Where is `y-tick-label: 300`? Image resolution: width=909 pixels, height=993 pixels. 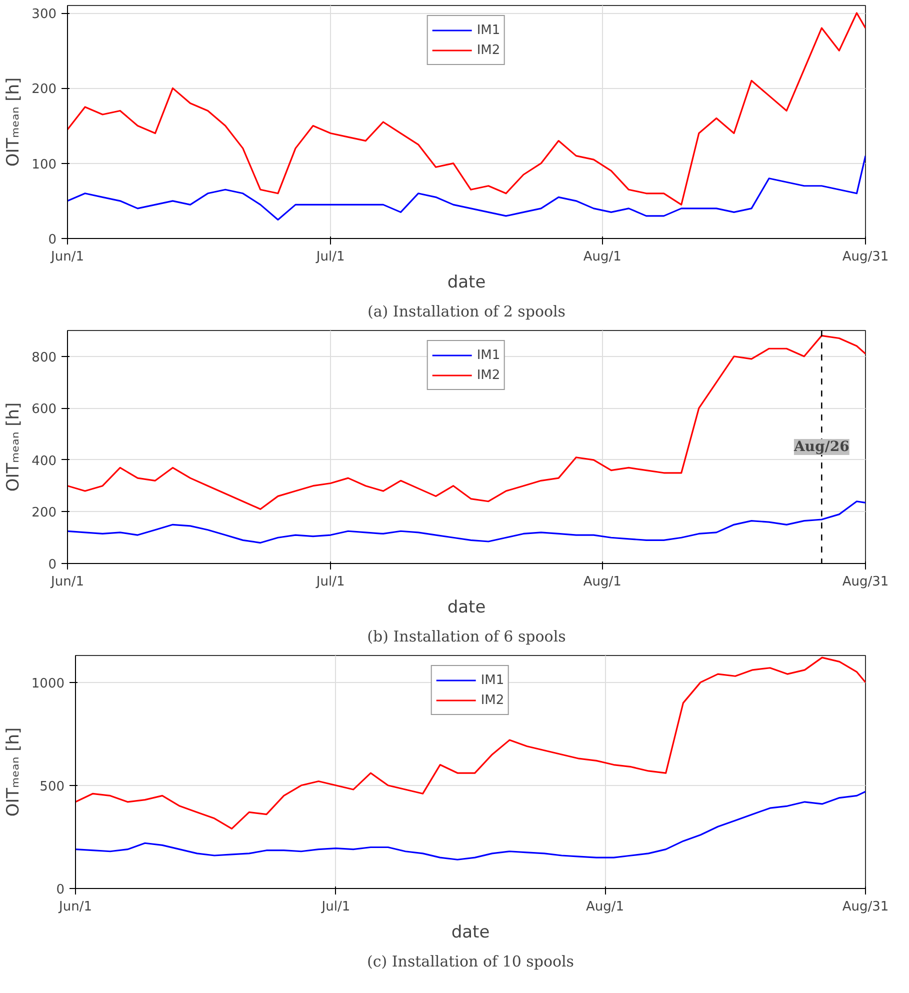
y-tick-label: 300 is located at coordinates (44, 14).